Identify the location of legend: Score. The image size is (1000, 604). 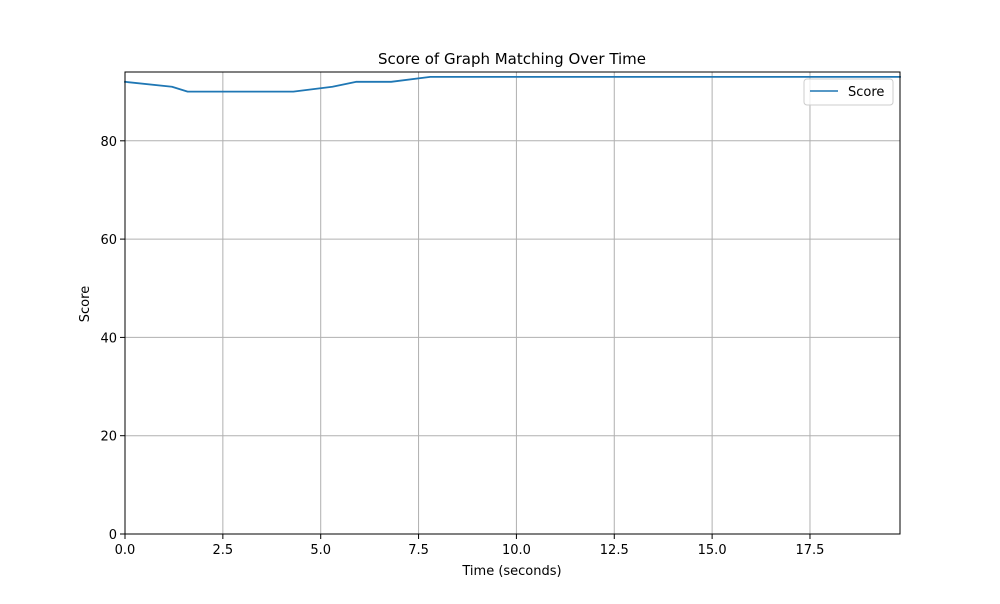
(848, 92).